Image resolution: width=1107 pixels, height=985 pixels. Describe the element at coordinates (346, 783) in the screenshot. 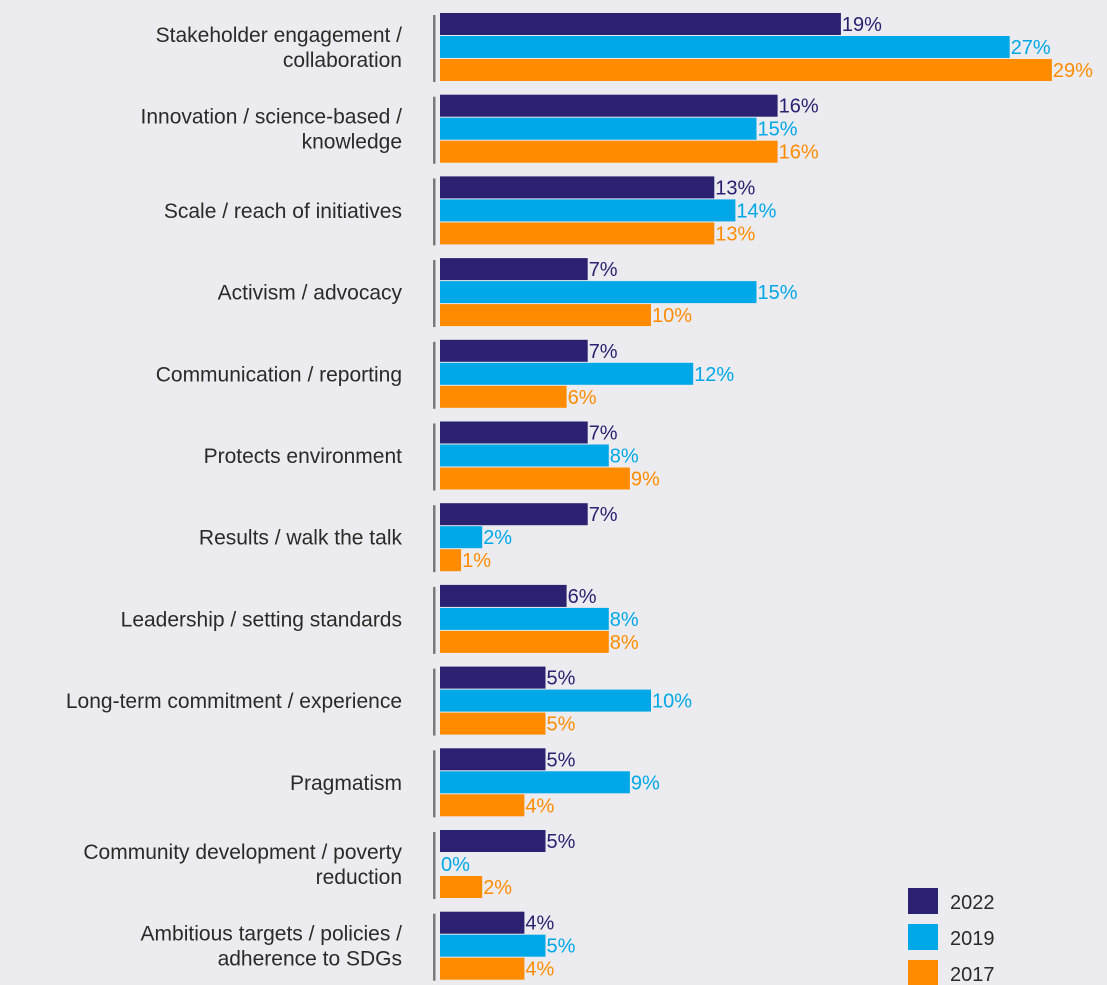

I see `category-label: Pragmatism` at that location.